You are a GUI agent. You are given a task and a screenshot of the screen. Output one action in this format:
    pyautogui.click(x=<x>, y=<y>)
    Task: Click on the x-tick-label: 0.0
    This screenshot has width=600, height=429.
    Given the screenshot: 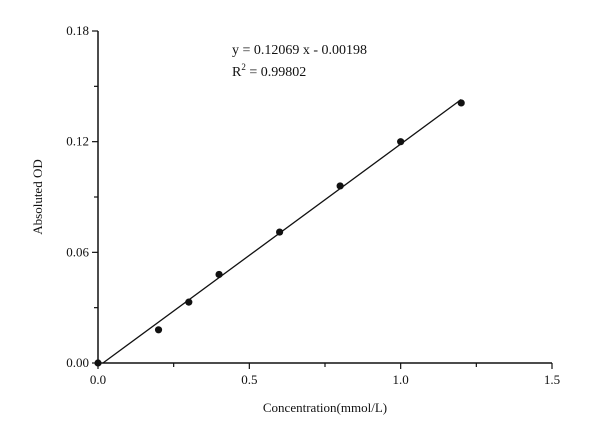 What is the action you would take?
    pyautogui.click(x=98, y=379)
    